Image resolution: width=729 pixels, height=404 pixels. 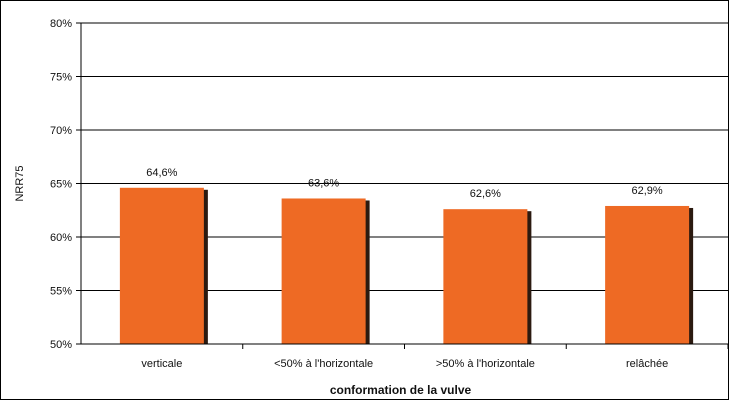 I want to click on y-tick-label: 65%, so click(x=61, y=185).